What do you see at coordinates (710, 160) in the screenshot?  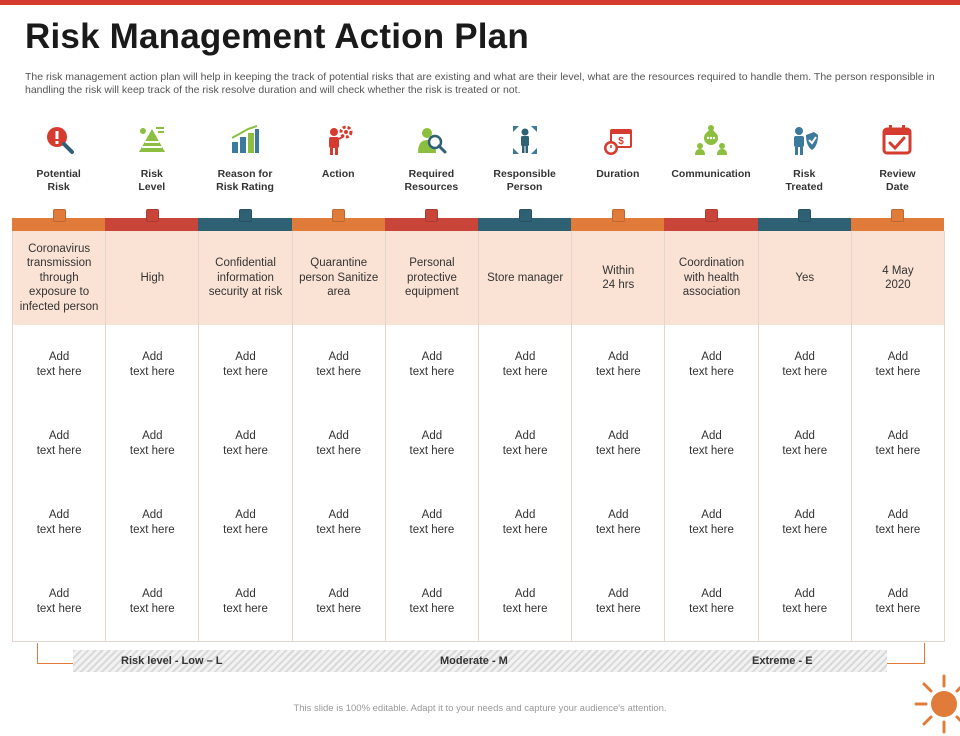 I see `column-header: Communication` at bounding box center [710, 160].